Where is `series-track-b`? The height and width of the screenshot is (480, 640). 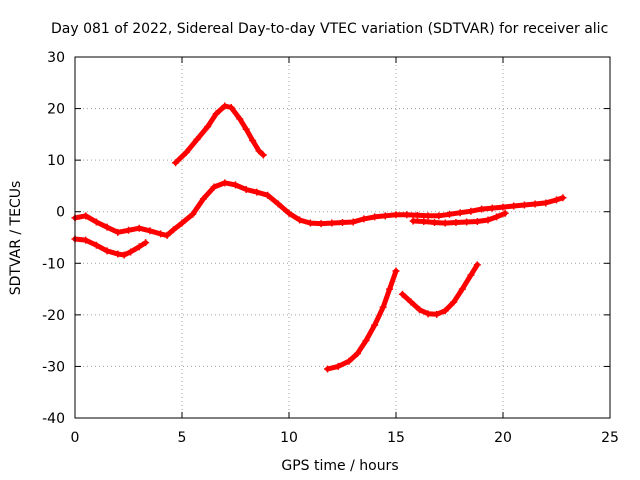
series-track-b is located at coordinates (110, 247).